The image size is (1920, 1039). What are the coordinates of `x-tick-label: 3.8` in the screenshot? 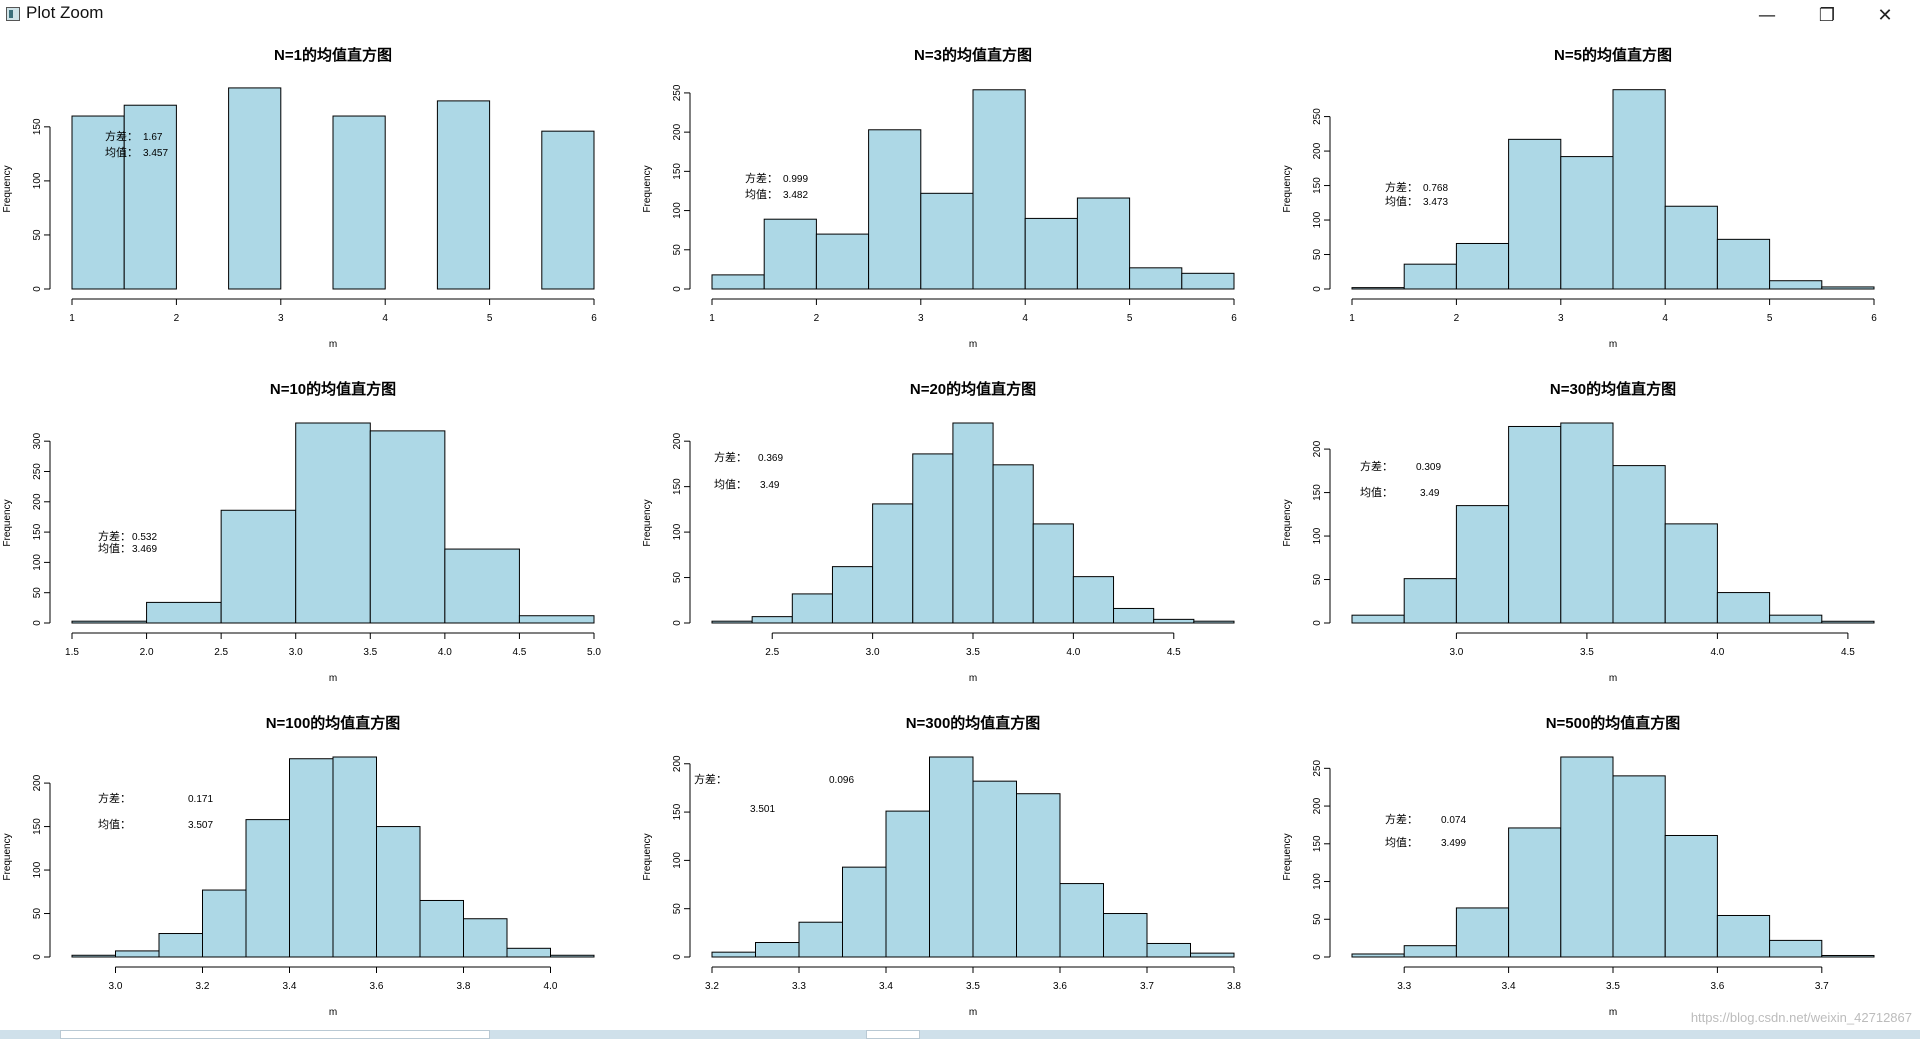 It's located at (1234, 986).